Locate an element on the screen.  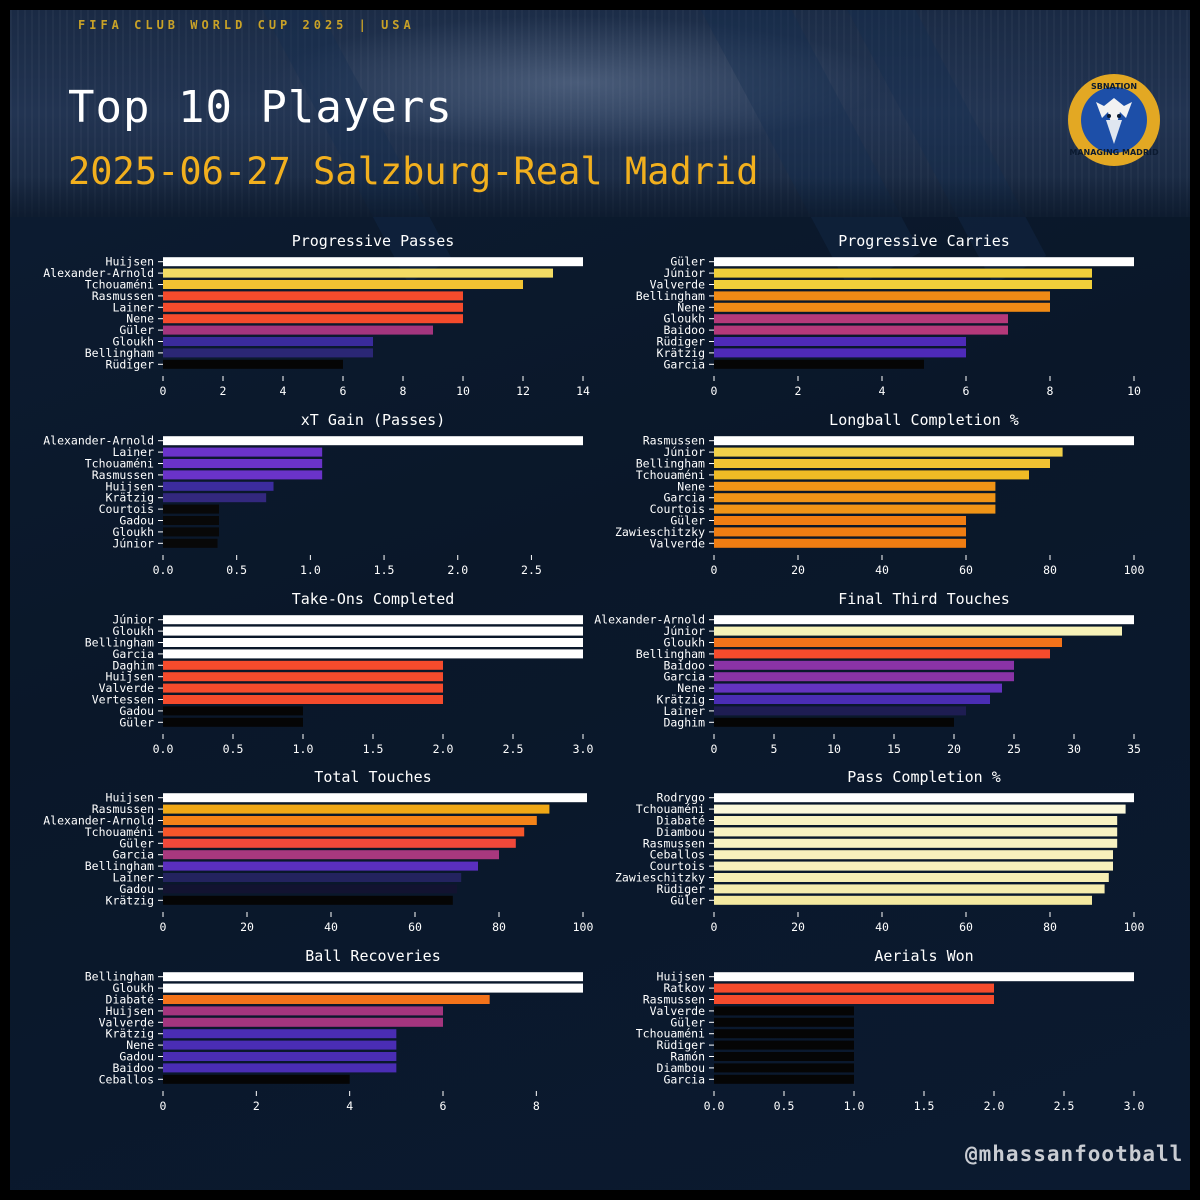
category-label: Vertessen is located at coordinates (123, 700).